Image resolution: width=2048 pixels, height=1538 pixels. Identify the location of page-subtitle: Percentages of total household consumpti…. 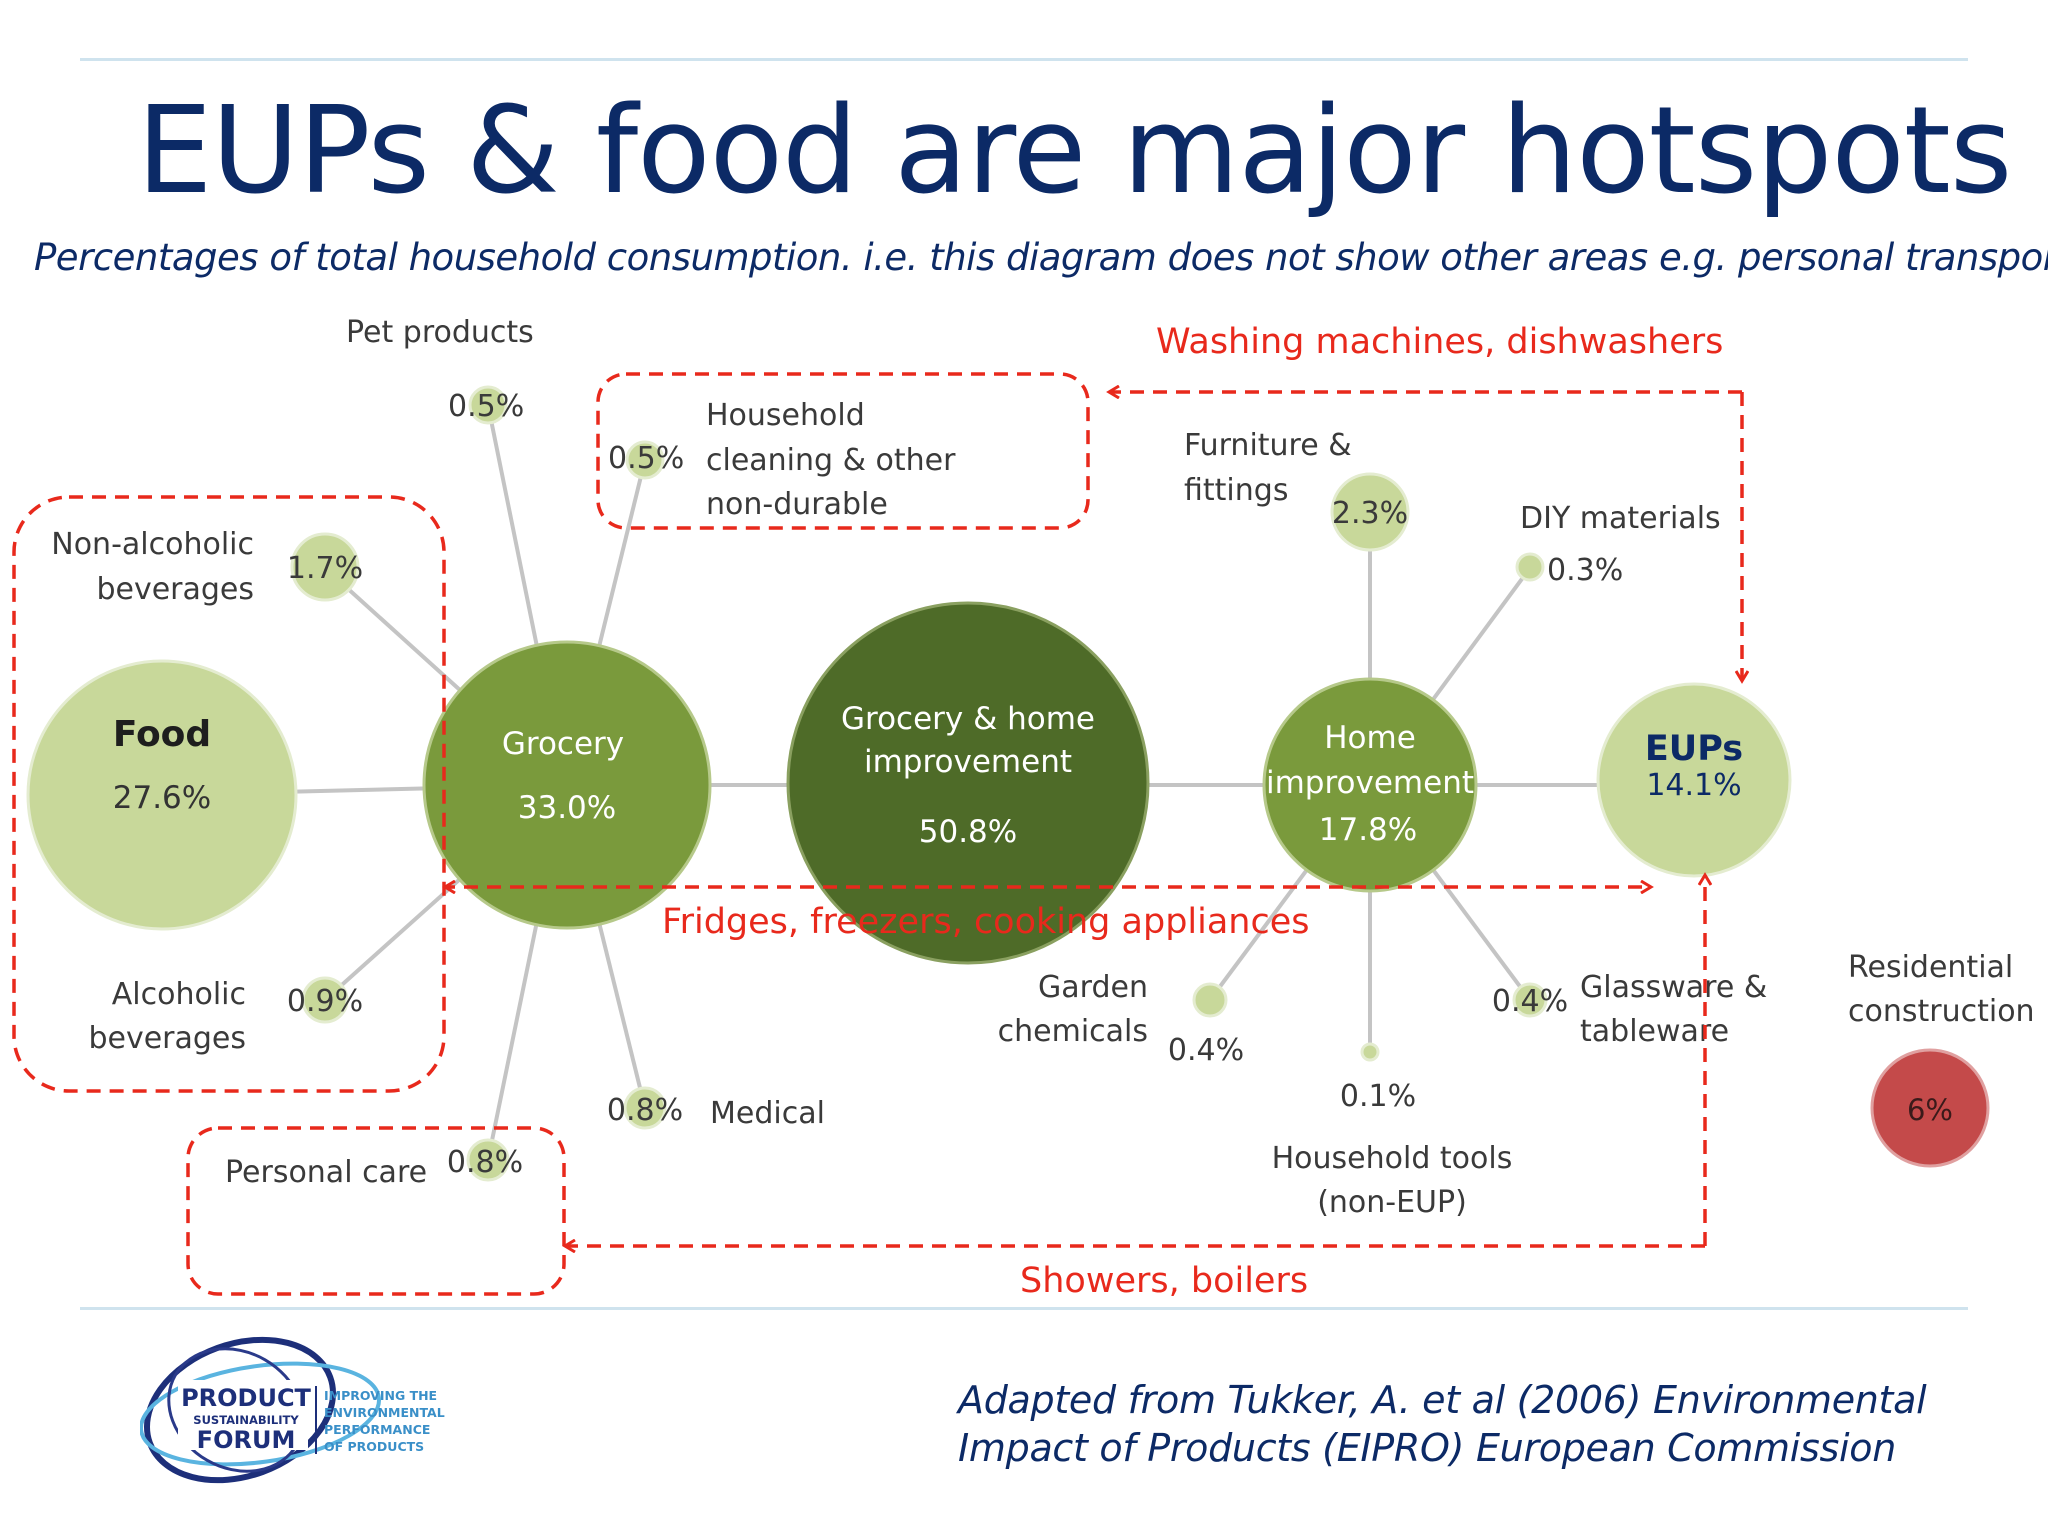
(1041, 257).